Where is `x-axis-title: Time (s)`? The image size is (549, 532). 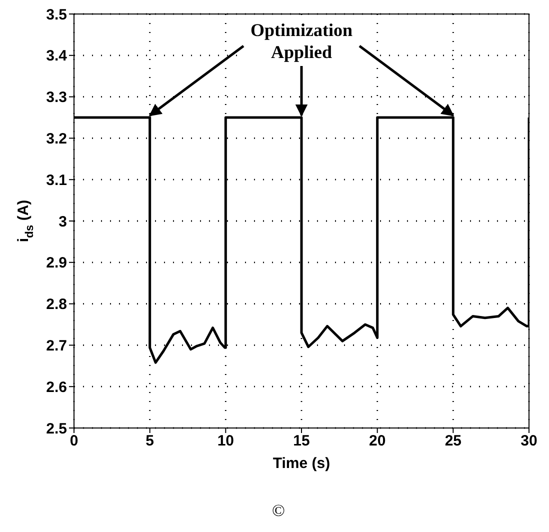 x-axis-title: Time (s) is located at coordinates (301, 463).